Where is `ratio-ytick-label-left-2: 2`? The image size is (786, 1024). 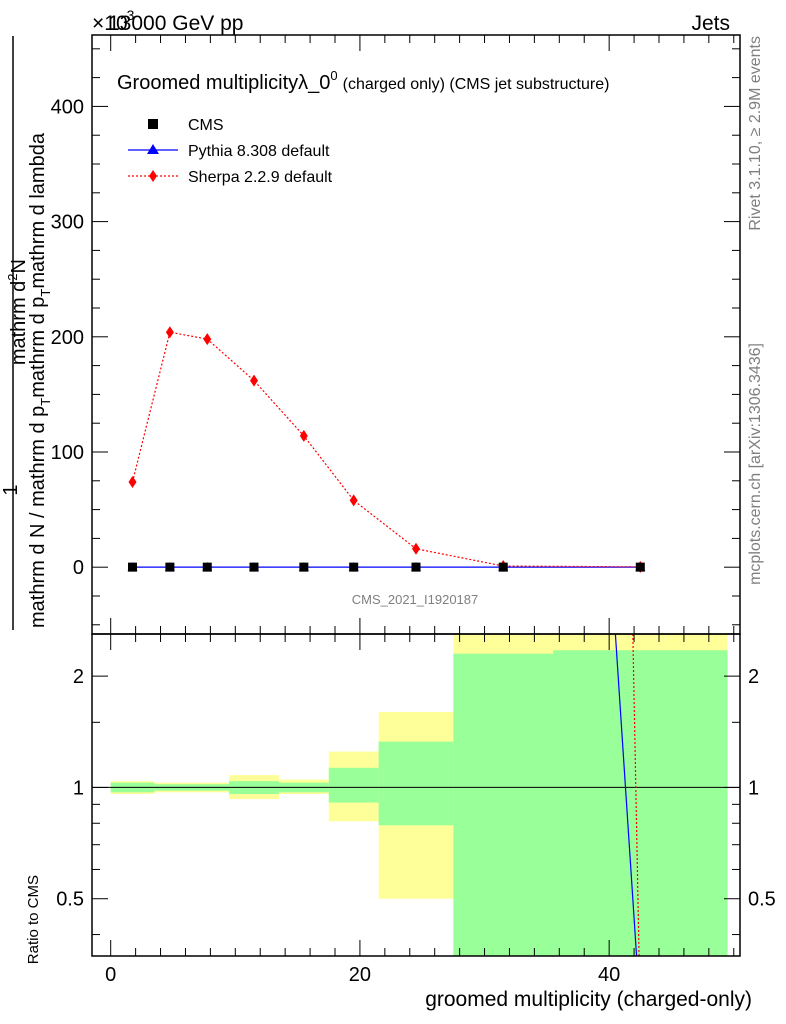
ratio-ytick-label-left-2: 2 is located at coordinates (78, 677).